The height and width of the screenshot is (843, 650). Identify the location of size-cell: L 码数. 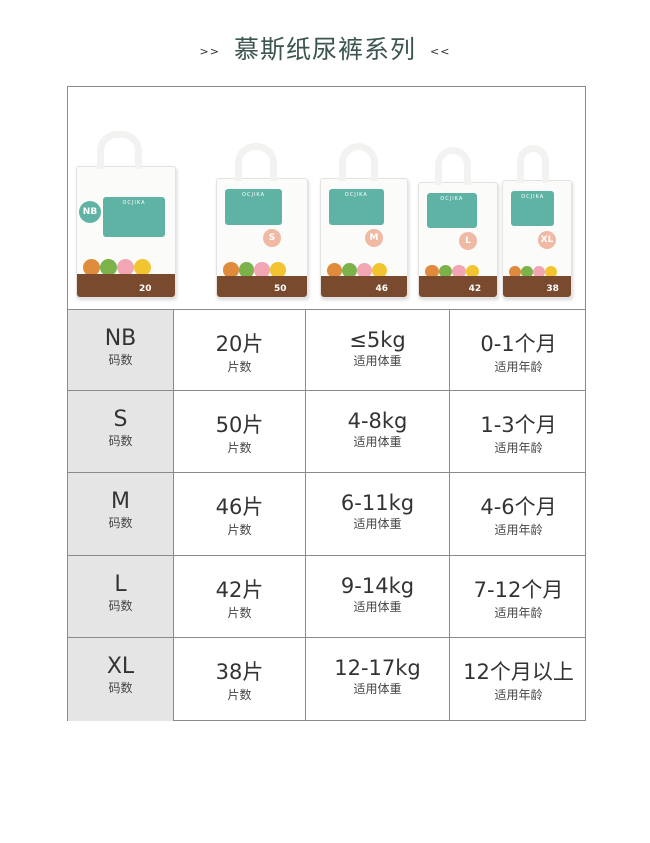
(120, 596).